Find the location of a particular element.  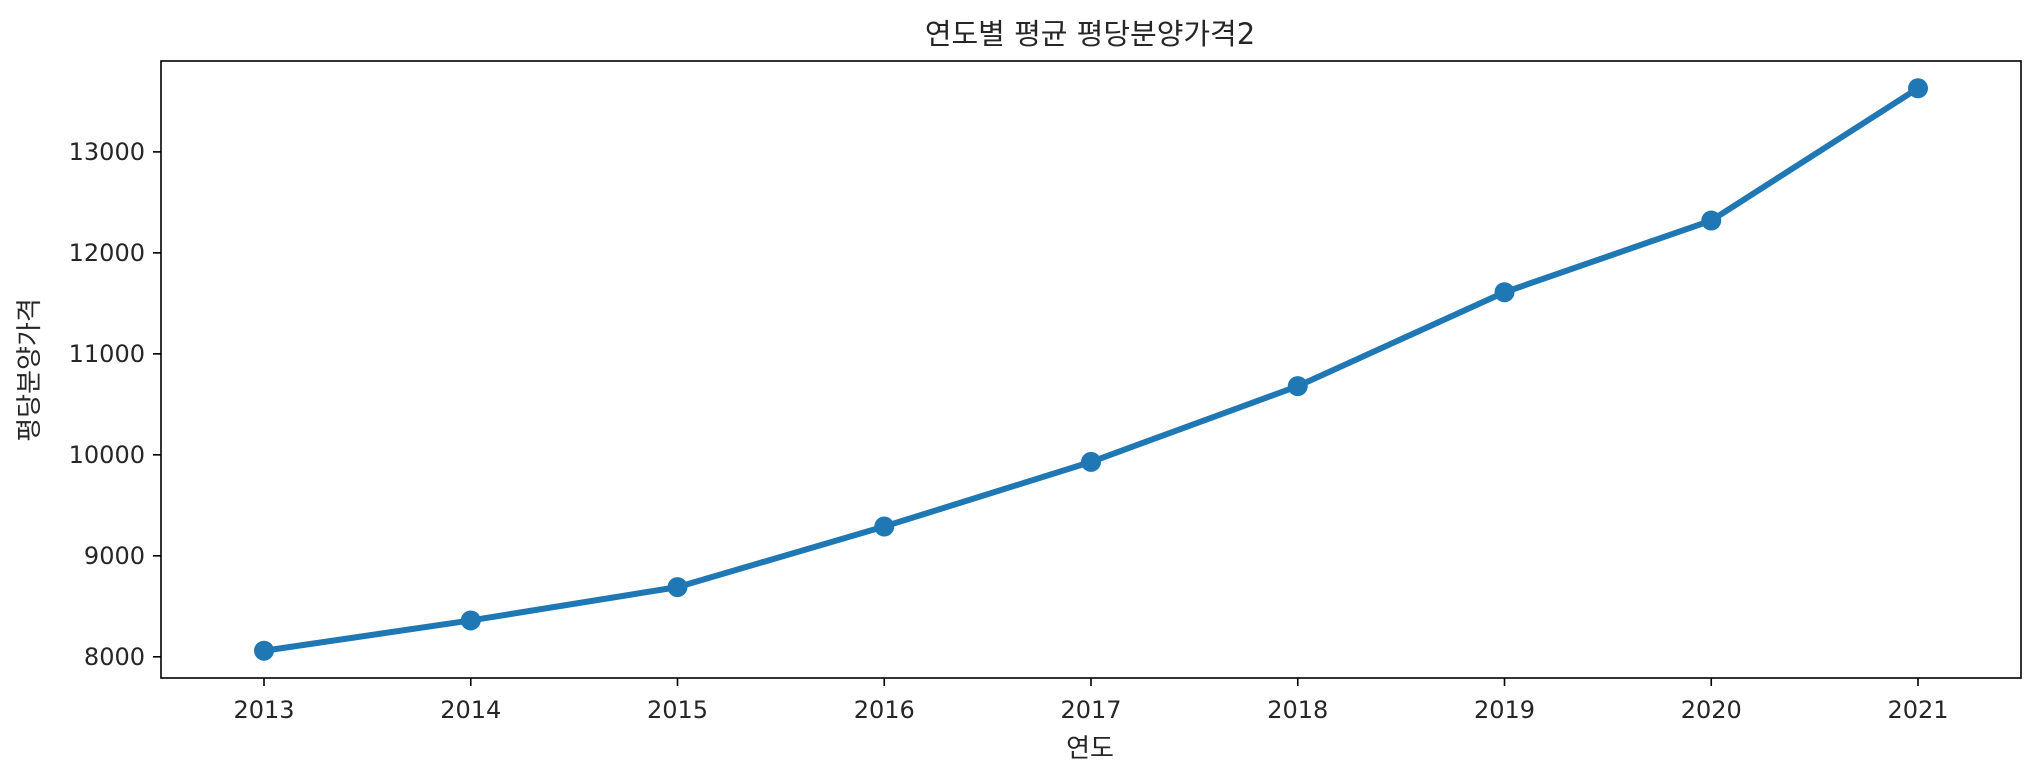

x-tick-label: 2021 is located at coordinates (1917, 710).